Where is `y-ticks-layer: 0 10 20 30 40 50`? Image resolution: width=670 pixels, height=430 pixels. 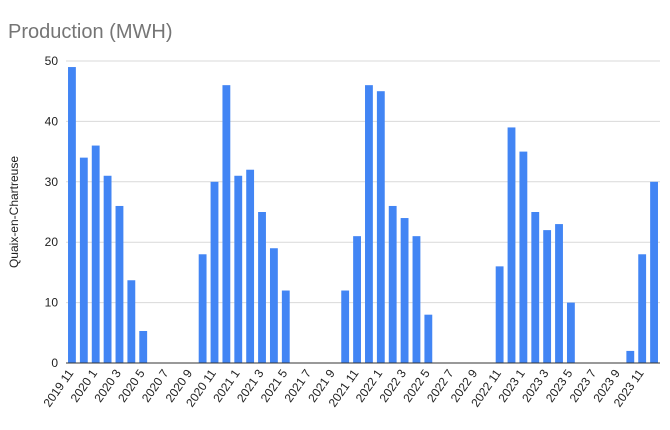
y-ticks-layer: 0 10 20 30 40 50 is located at coordinates (52, 212).